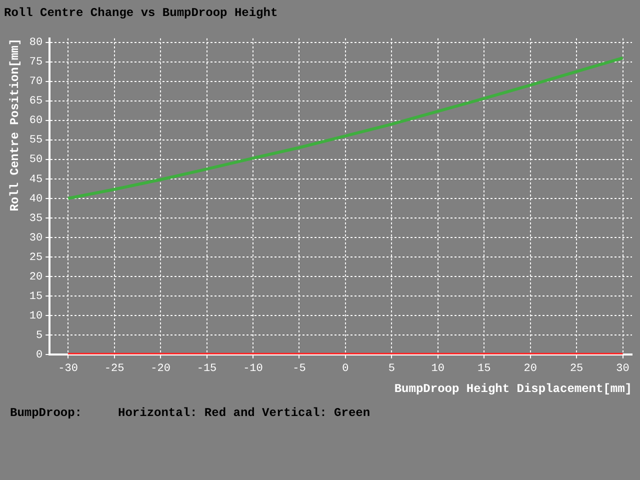  Describe the element at coordinates (36, 140) in the screenshot. I see `y-tick-label: 55` at that location.